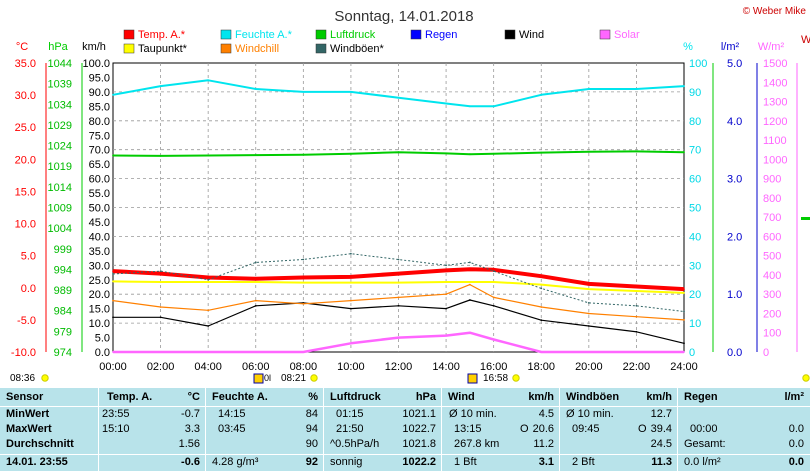 This screenshot has width=810, height=471. I want to click on sensor-header: Sensor, so click(25, 397).